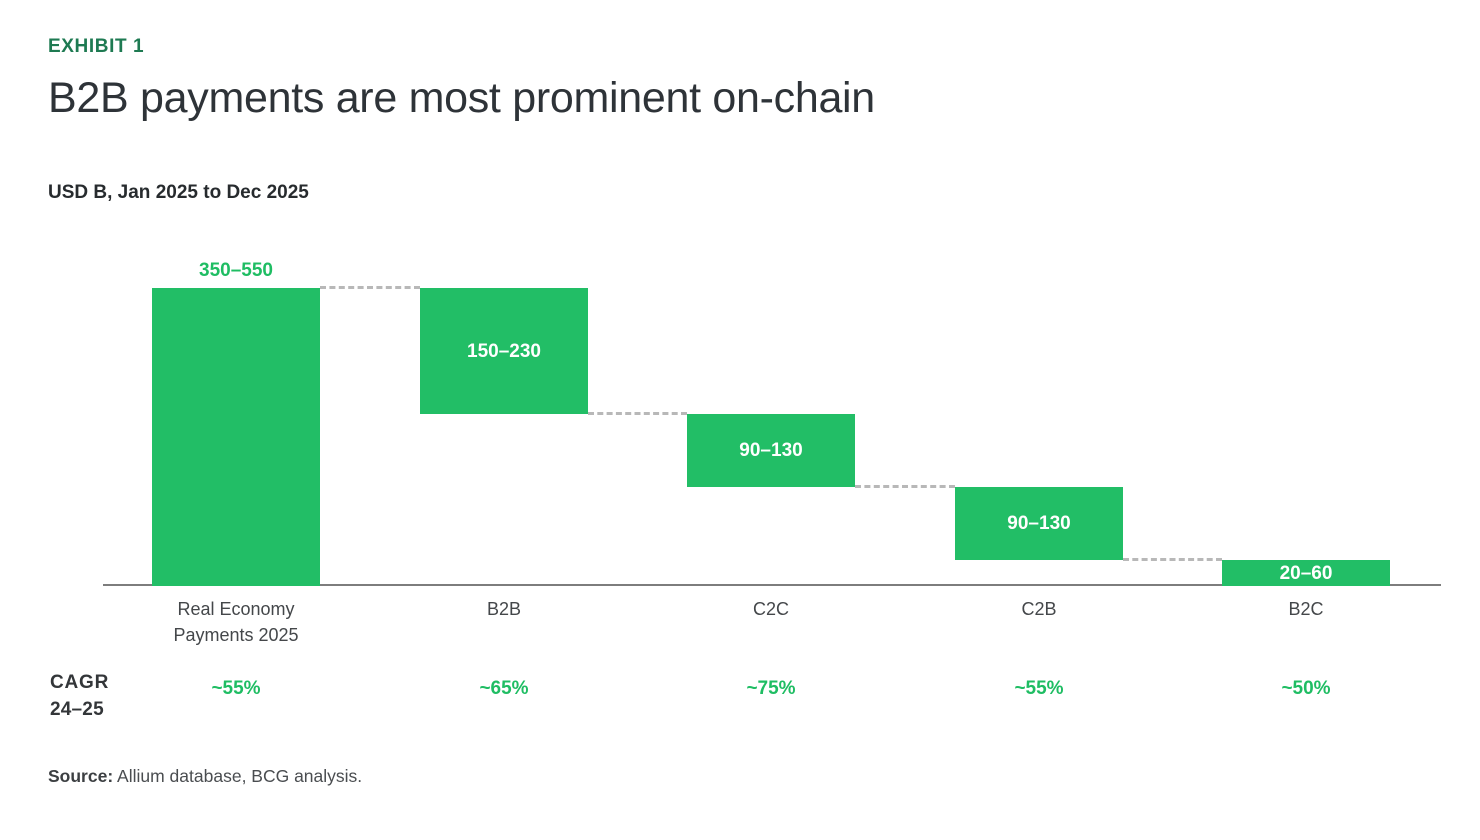 This screenshot has height=840, width=1480. I want to click on category-label: B2C, so click(1306, 609).